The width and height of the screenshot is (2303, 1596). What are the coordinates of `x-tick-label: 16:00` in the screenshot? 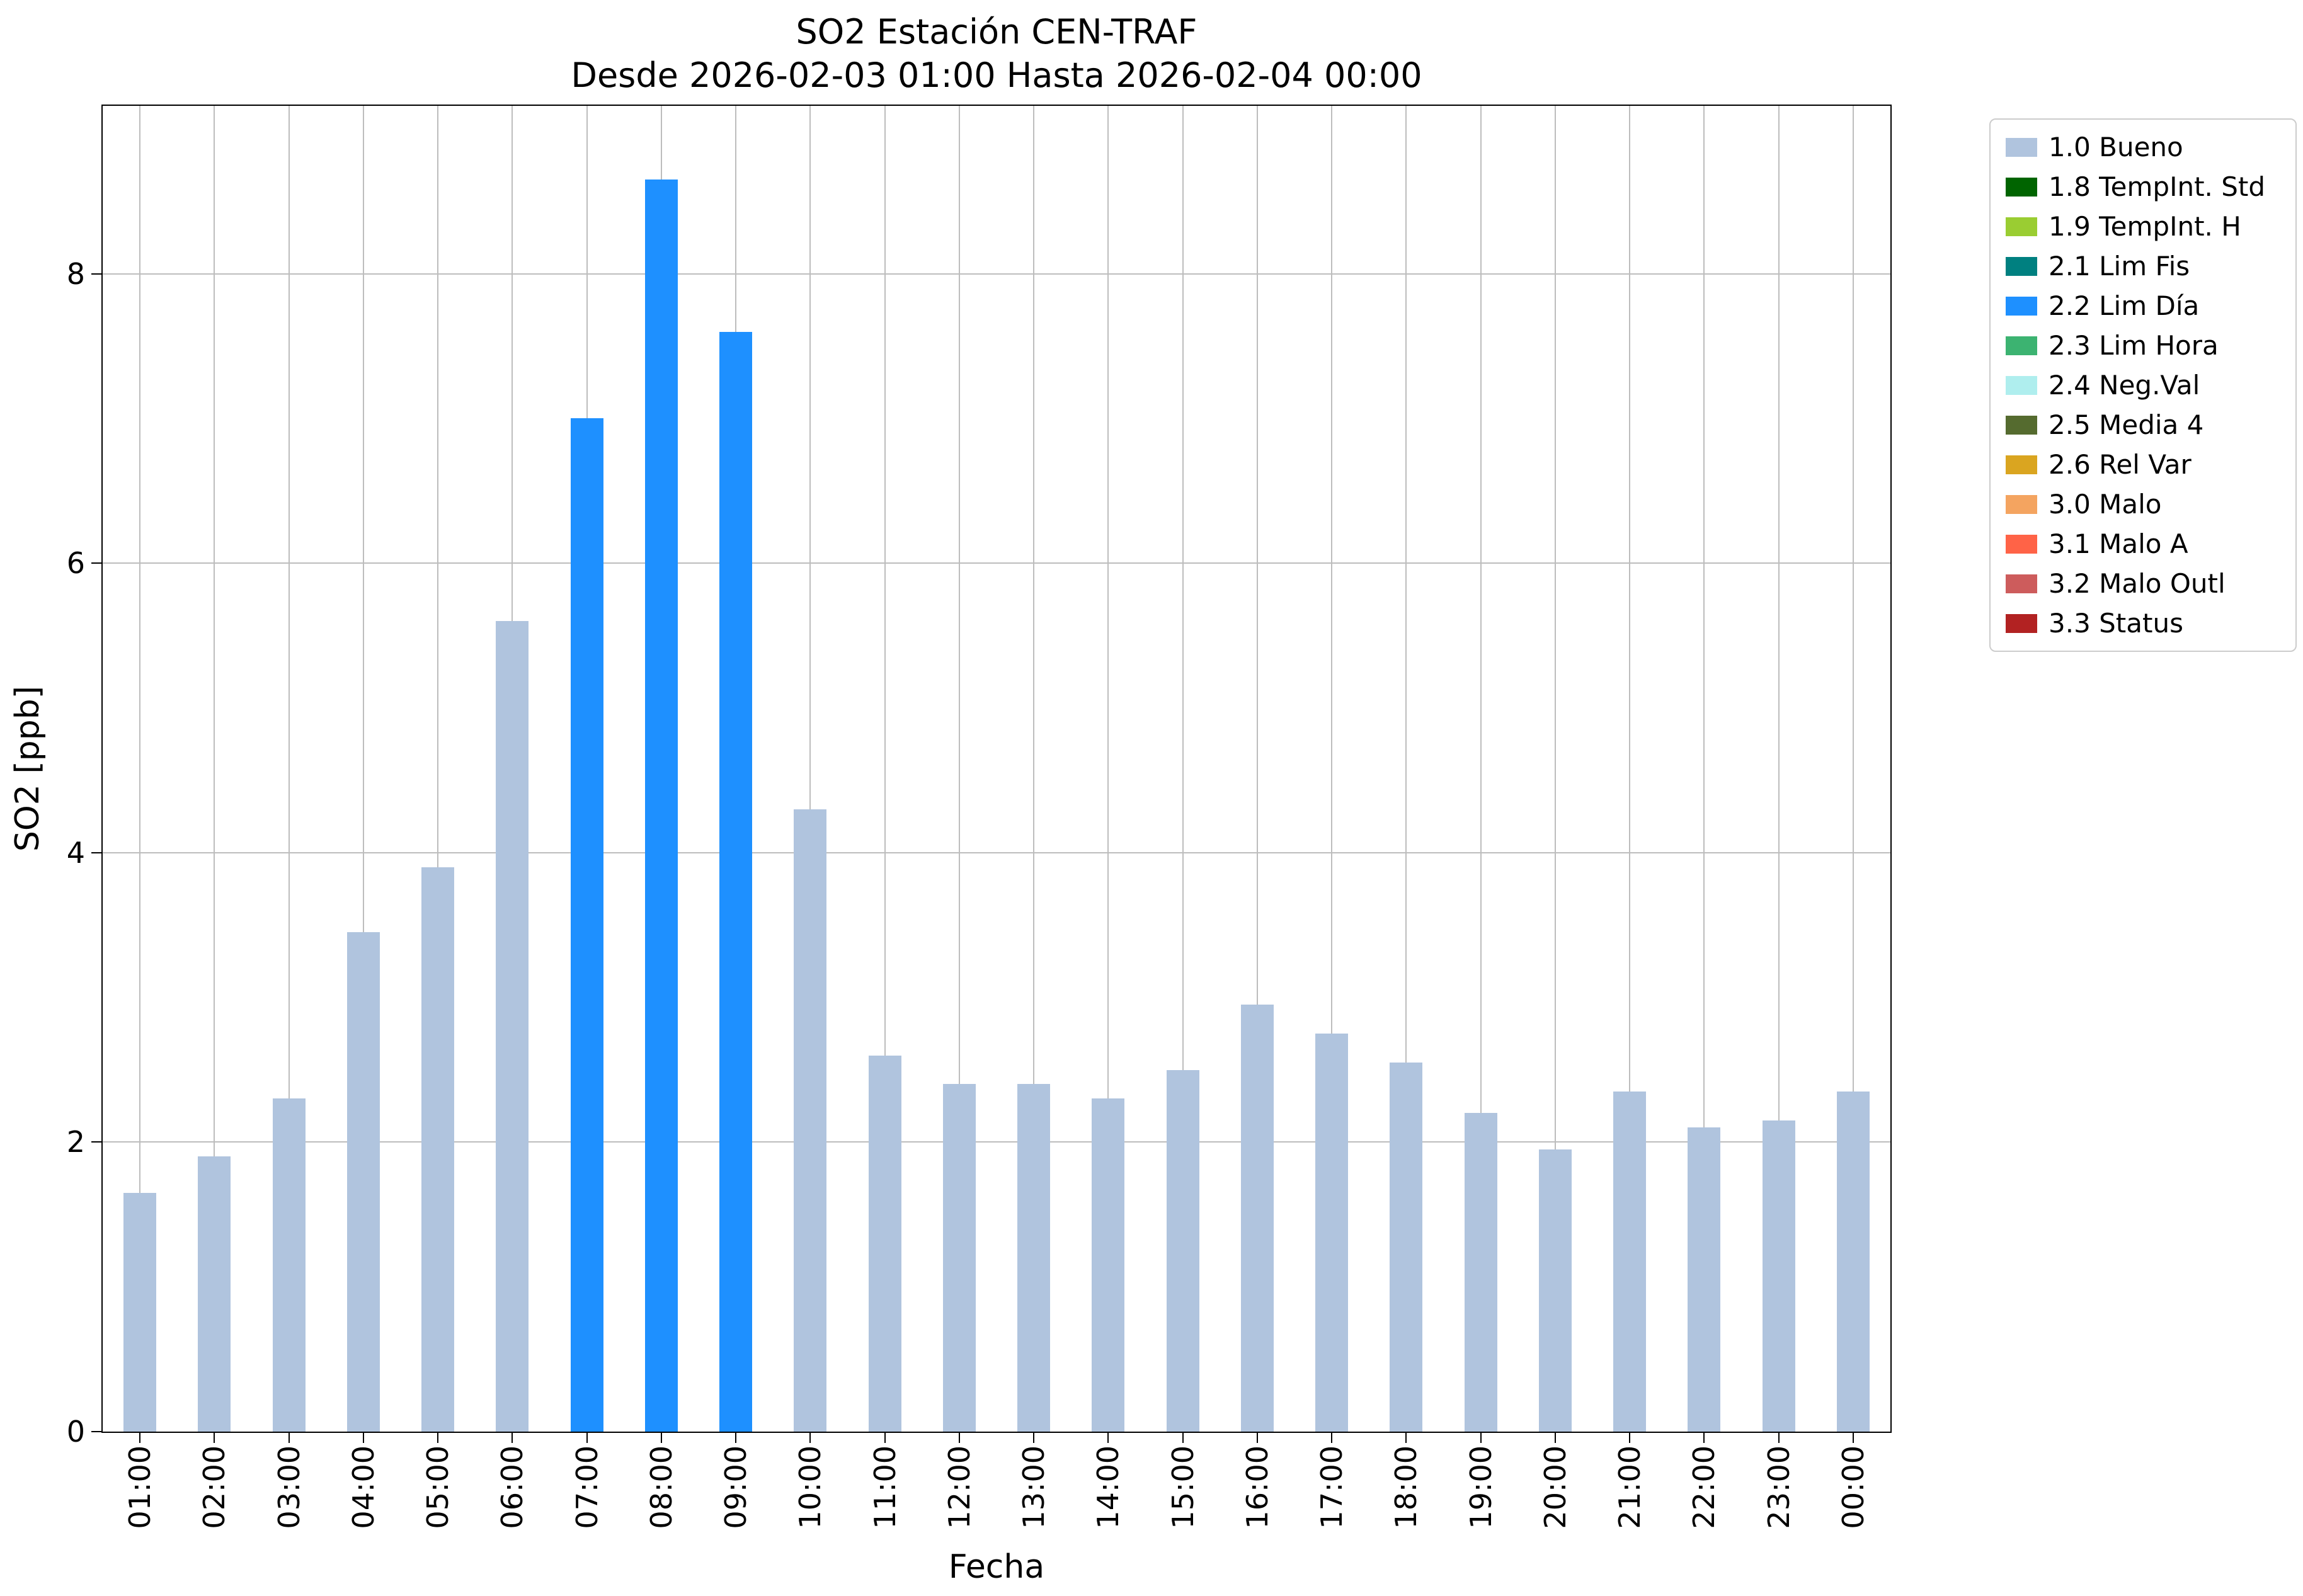 It's located at (1257, 1487).